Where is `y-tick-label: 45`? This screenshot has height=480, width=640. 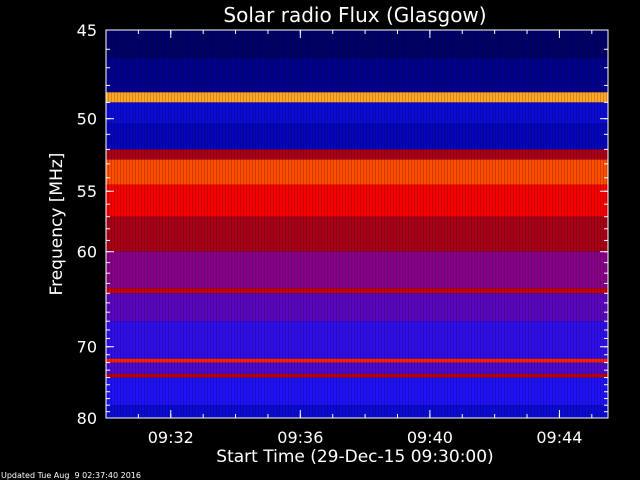
y-tick-label: 45 is located at coordinates (87, 30).